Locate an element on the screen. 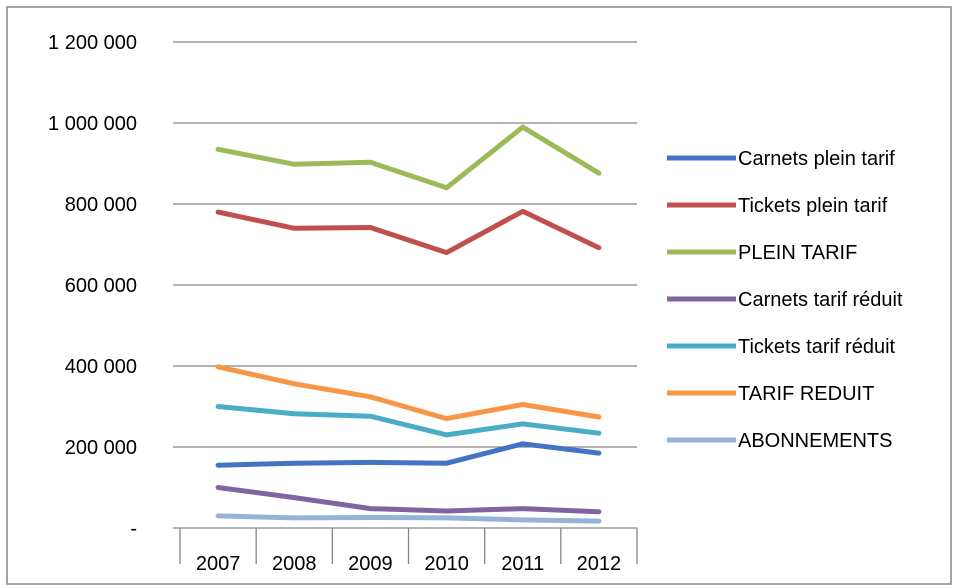 The width and height of the screenshot is (956, 588). legend-label: TARIF REDUIT is located at coordinates (806, 394).